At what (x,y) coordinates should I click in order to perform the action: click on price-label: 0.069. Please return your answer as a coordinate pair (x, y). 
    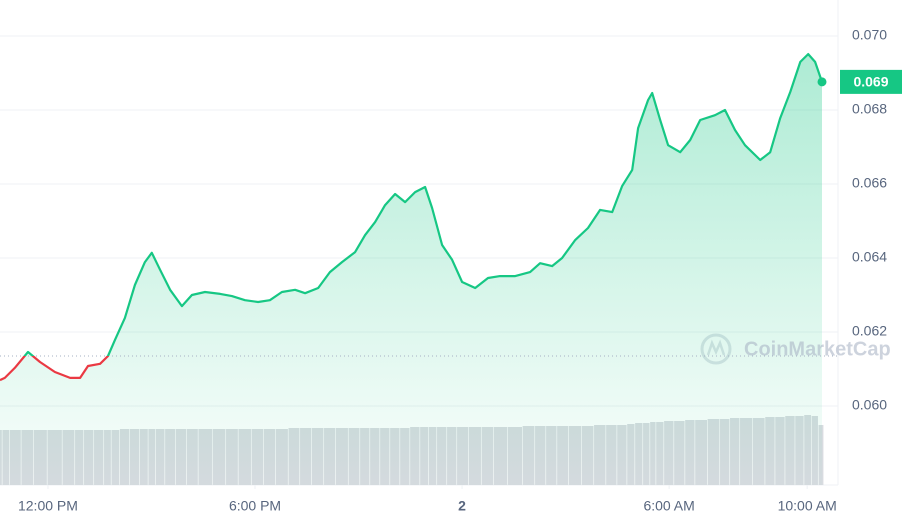
    Looking at the image, I should click on (870, 82).